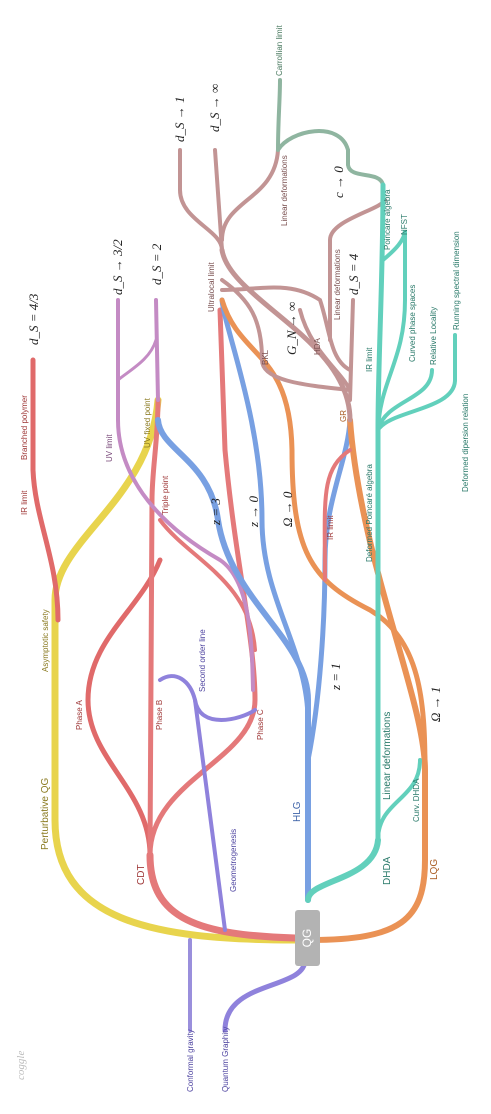 The height and width of the screenshot is (1114, 491). I want to click on label-linear-deformations-1: Linear deformations, so click(284, 190).